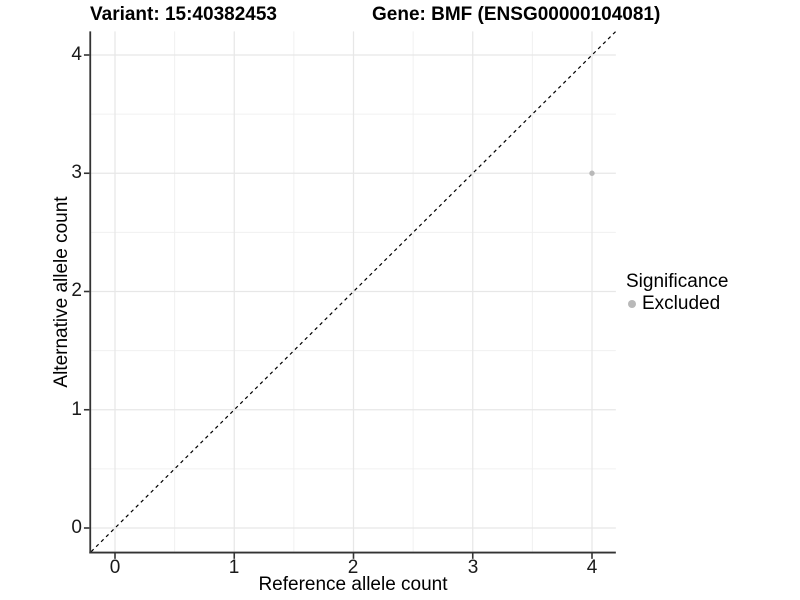 Image resolution: width=800 pixels, height=600 pixels. Describe the element at coordinates (76, 54) in the screenshot. I see `y-tick-label-4: 4` at that location.